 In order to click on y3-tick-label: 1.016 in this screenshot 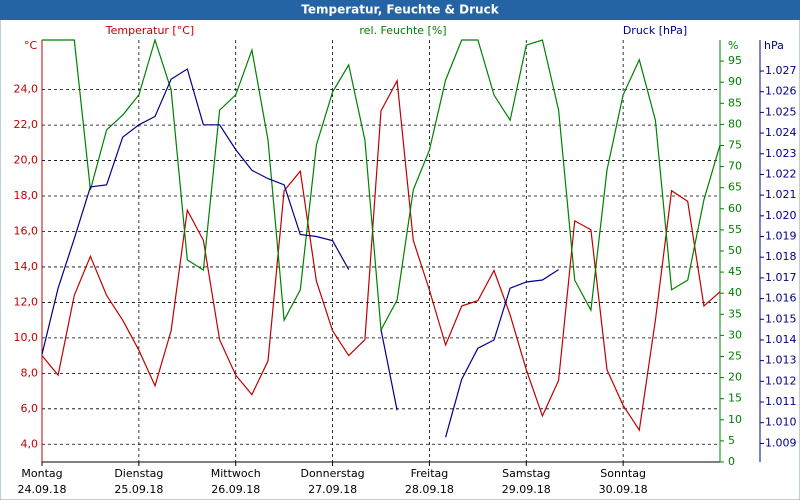, I will do `click(781, 298)`.